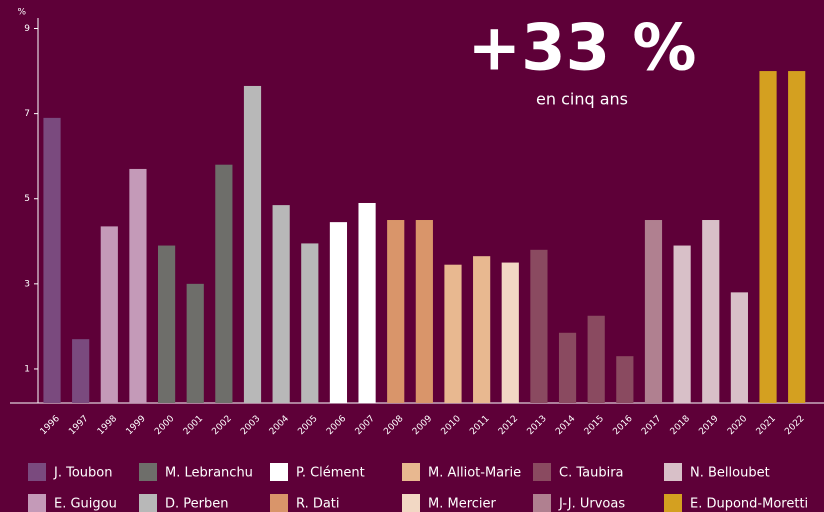 The height and width of the screenshot is (512, 824). What do you see at coordinates (749, 504) in the screenshot?
I see `legend-label: E. Dupond-Moretti` at bounding box center [749, 504].